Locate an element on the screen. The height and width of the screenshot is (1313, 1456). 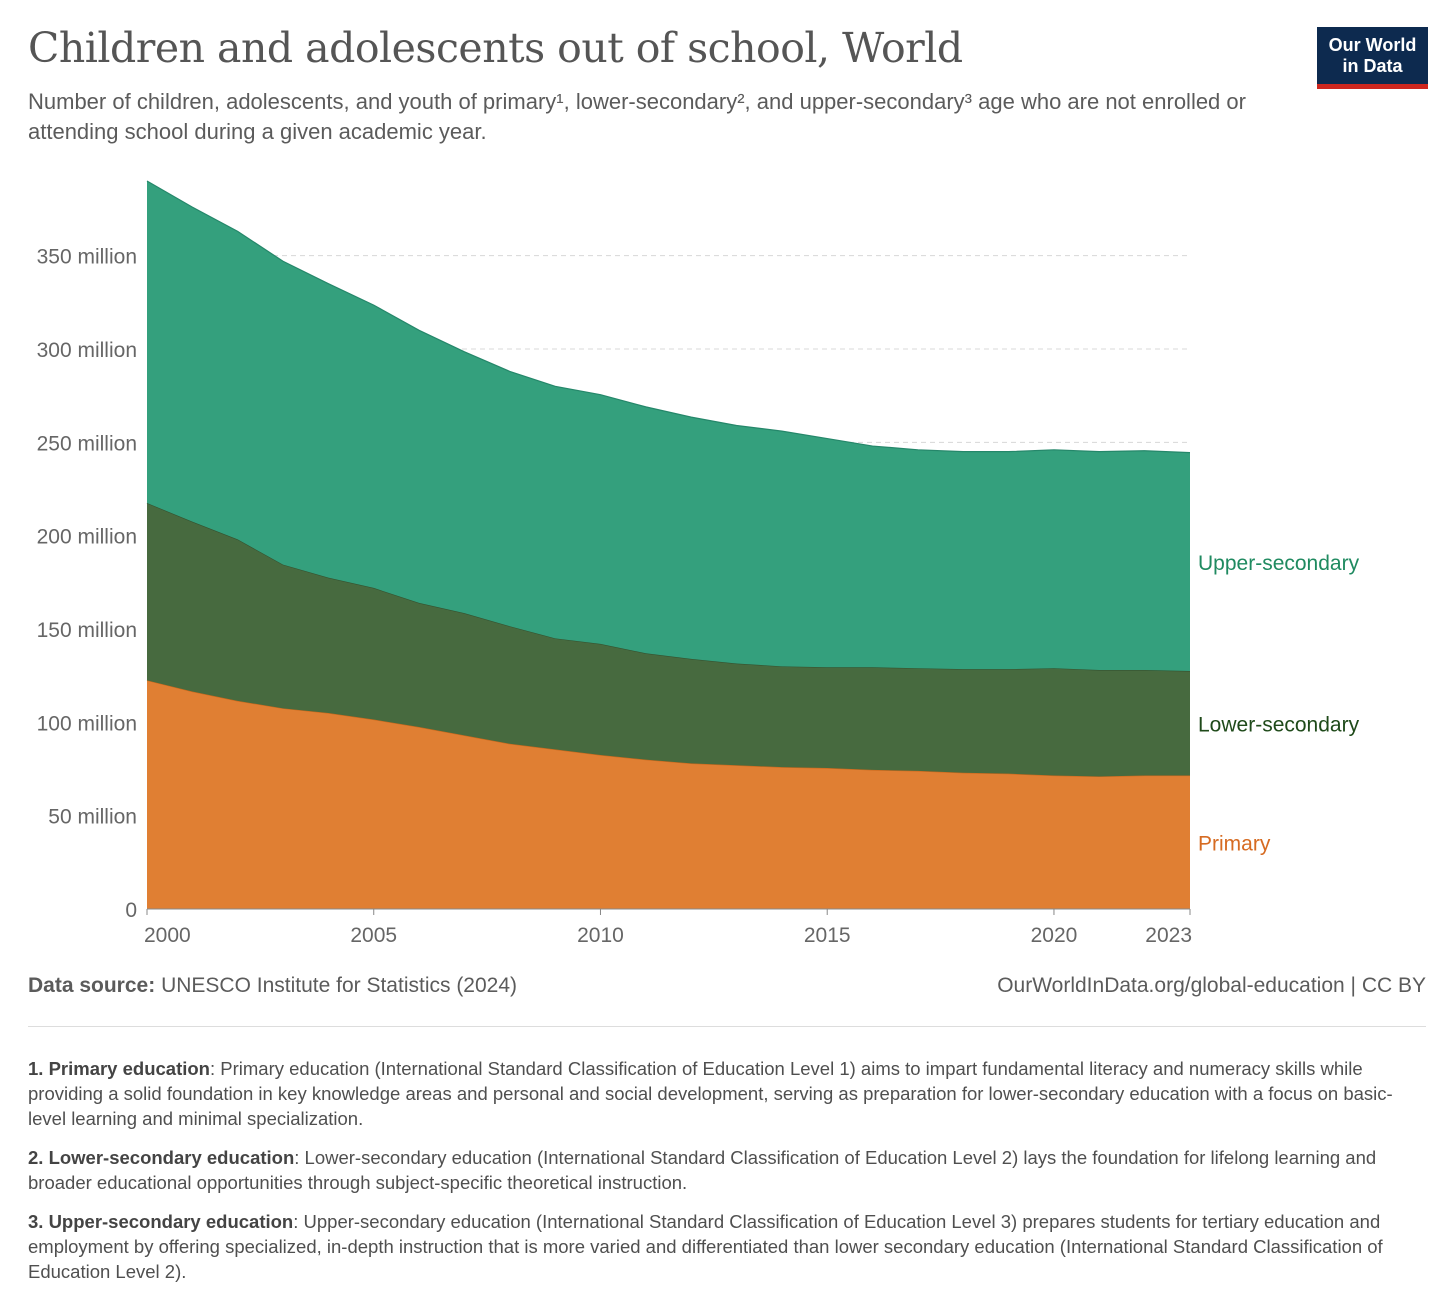
area-primary-line is located at coordinates (668, 728).